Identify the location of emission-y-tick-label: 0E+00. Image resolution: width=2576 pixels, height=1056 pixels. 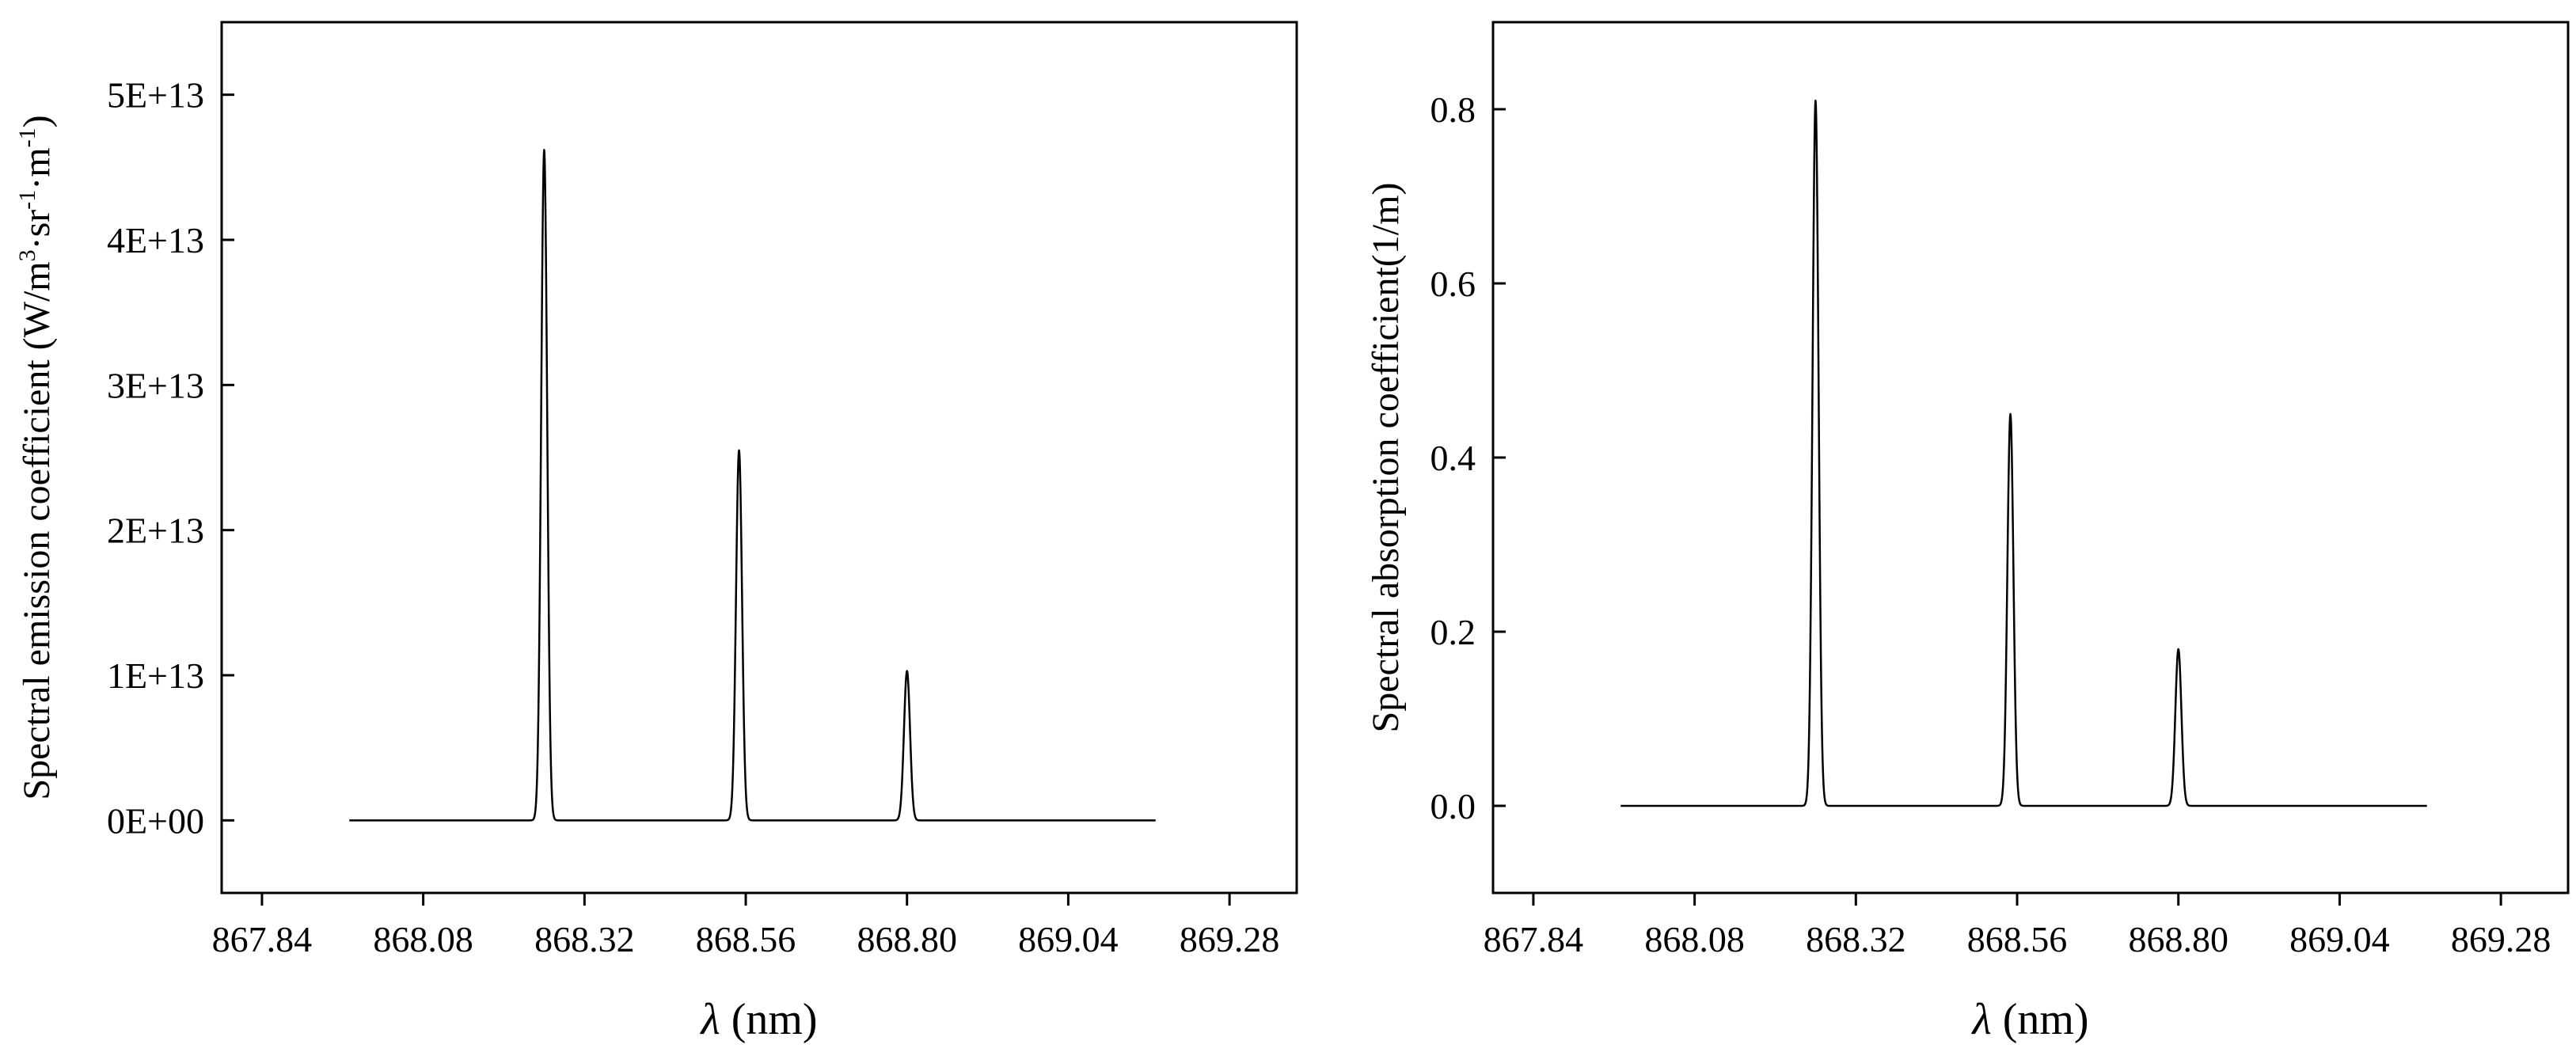
(156, 820).